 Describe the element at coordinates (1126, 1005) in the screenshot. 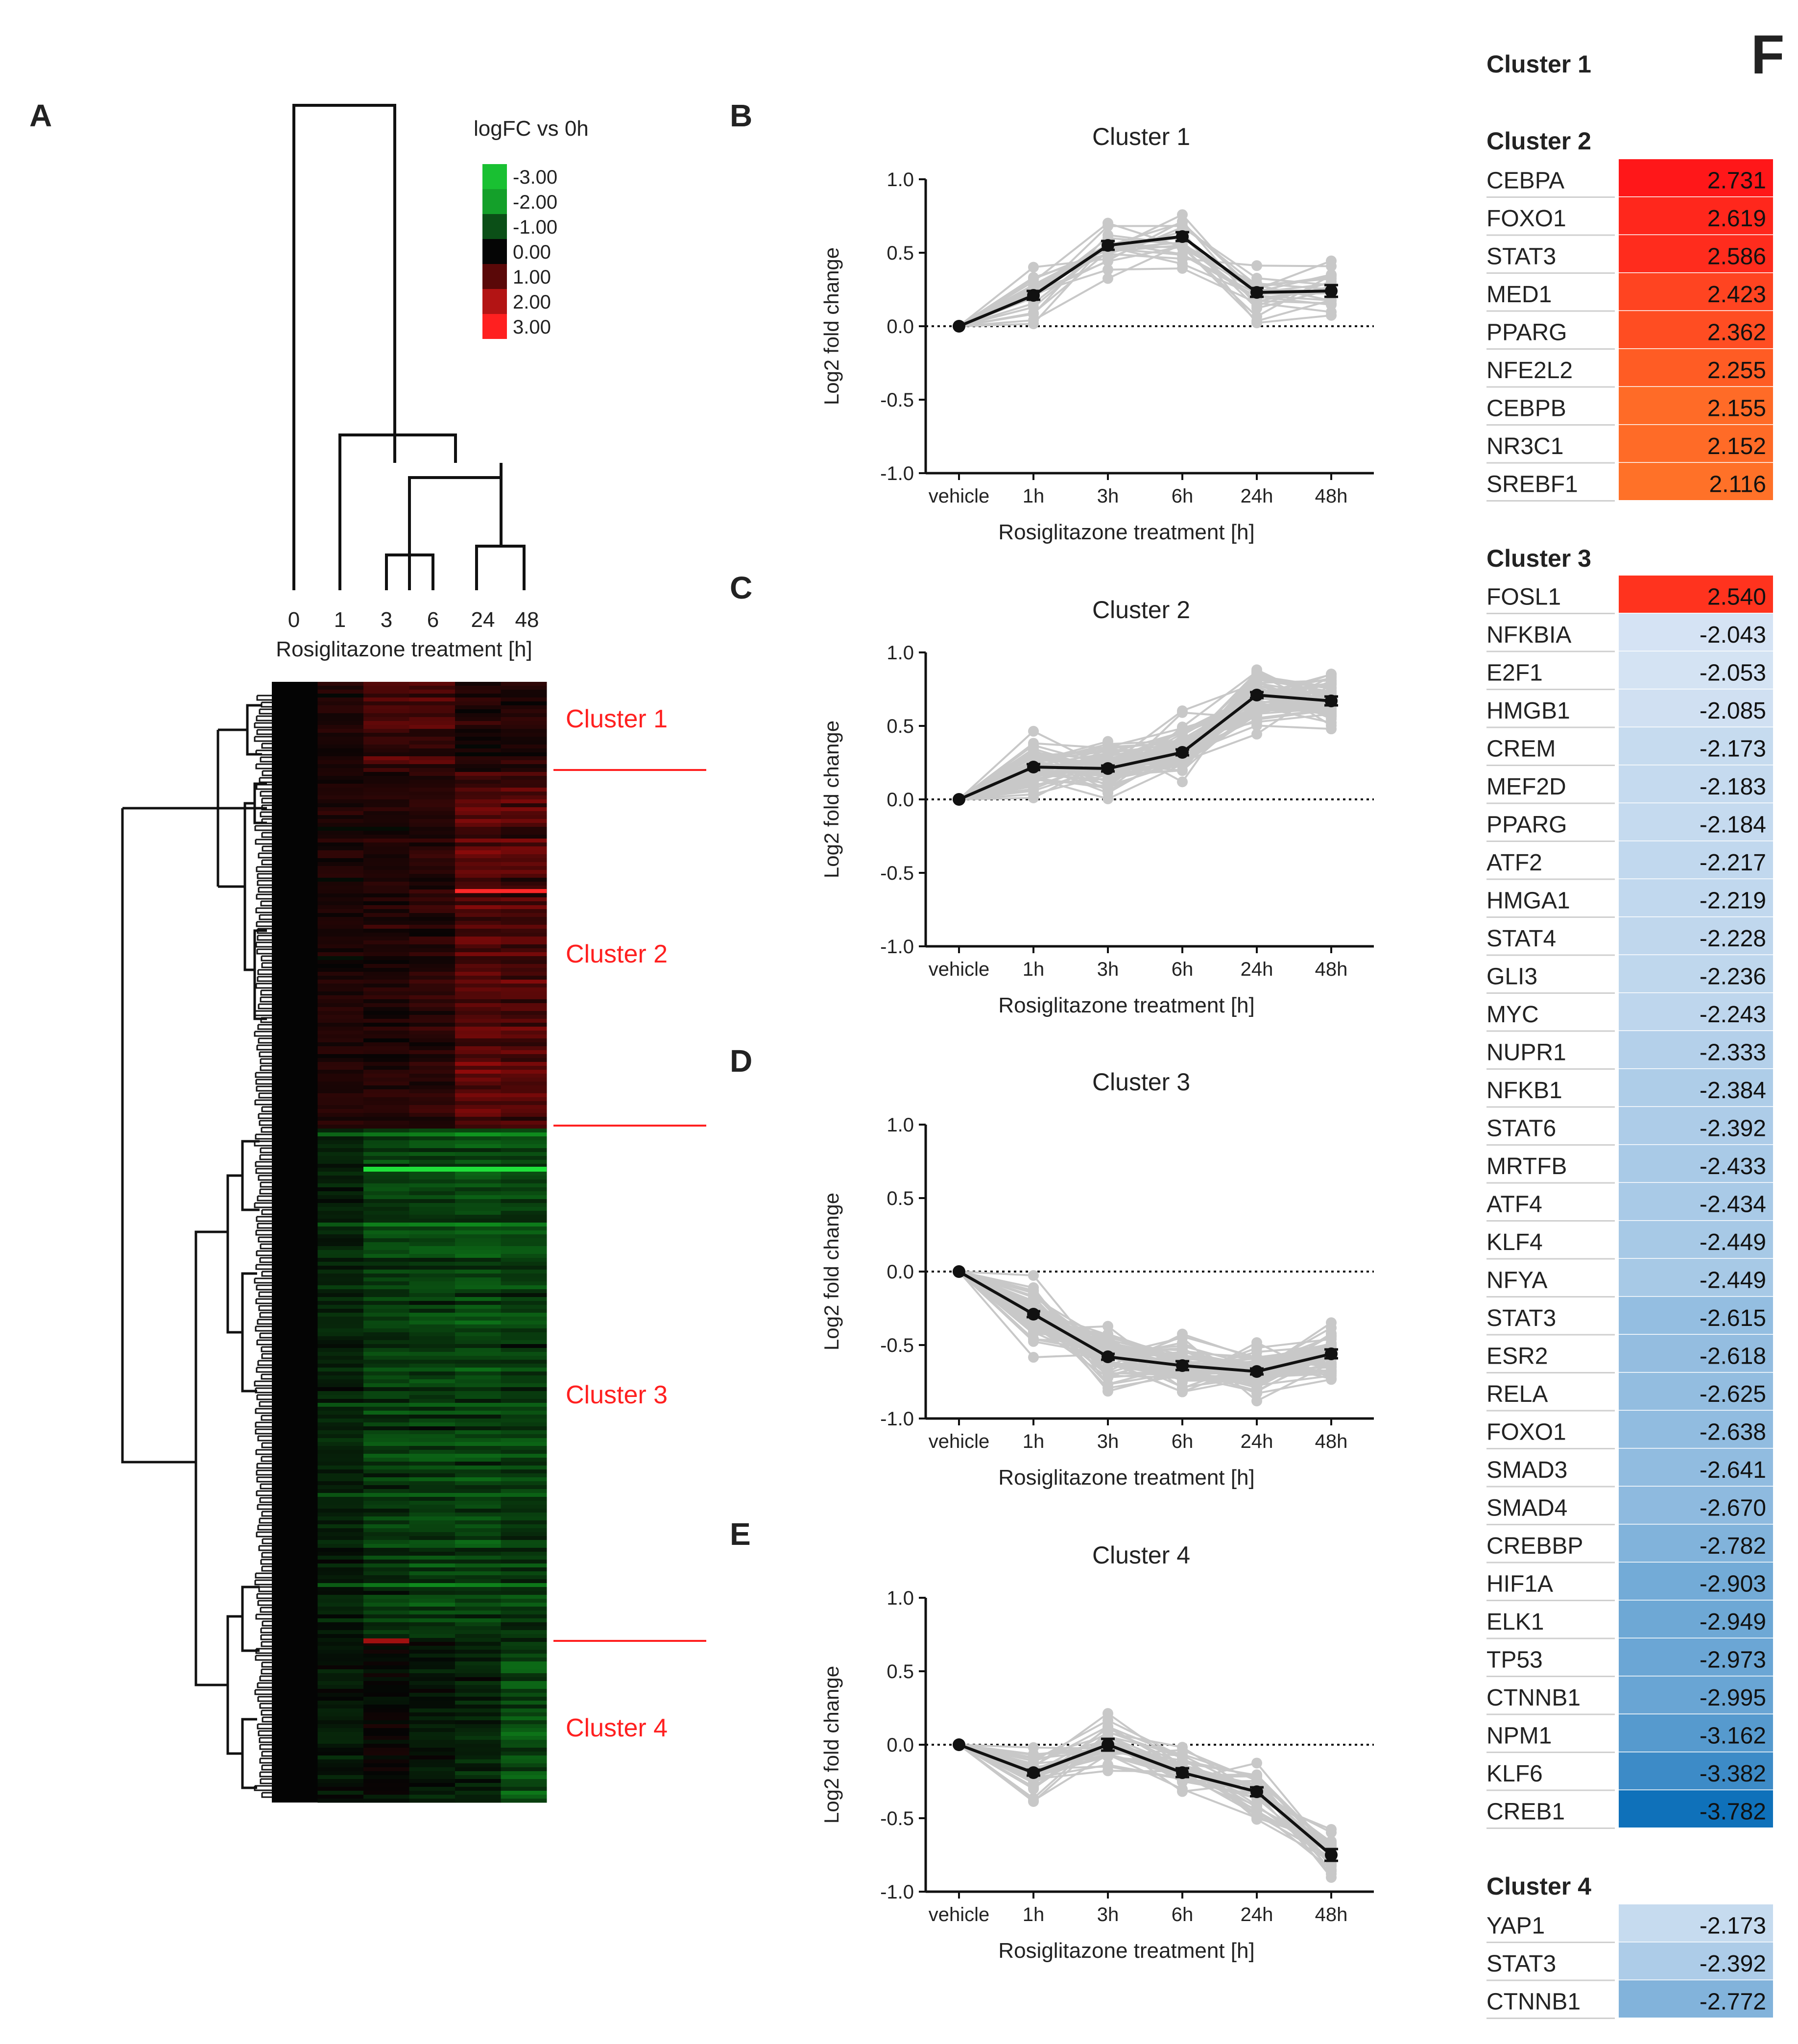

I see `x-axis-label: Rosiglitazone treatment [h]` at that location.